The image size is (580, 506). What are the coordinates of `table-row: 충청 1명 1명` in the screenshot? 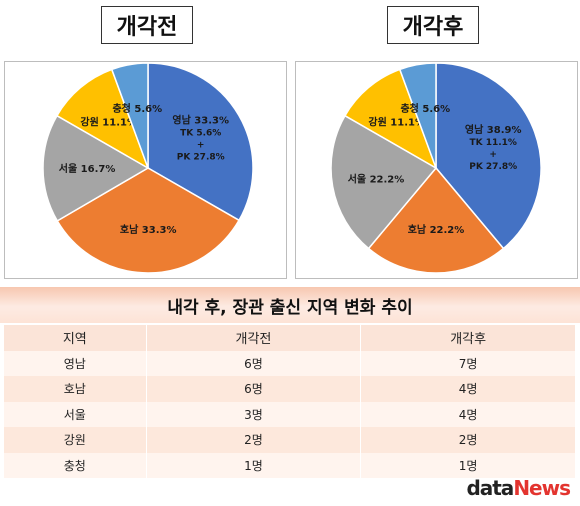 It's located at (290, 465).